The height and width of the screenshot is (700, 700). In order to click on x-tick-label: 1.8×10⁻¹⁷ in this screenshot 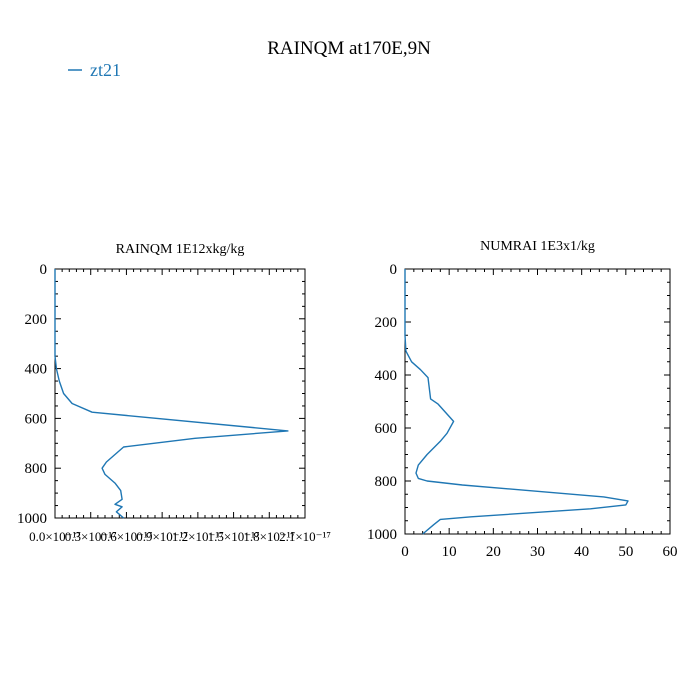, I will do `click(269, 536)`.